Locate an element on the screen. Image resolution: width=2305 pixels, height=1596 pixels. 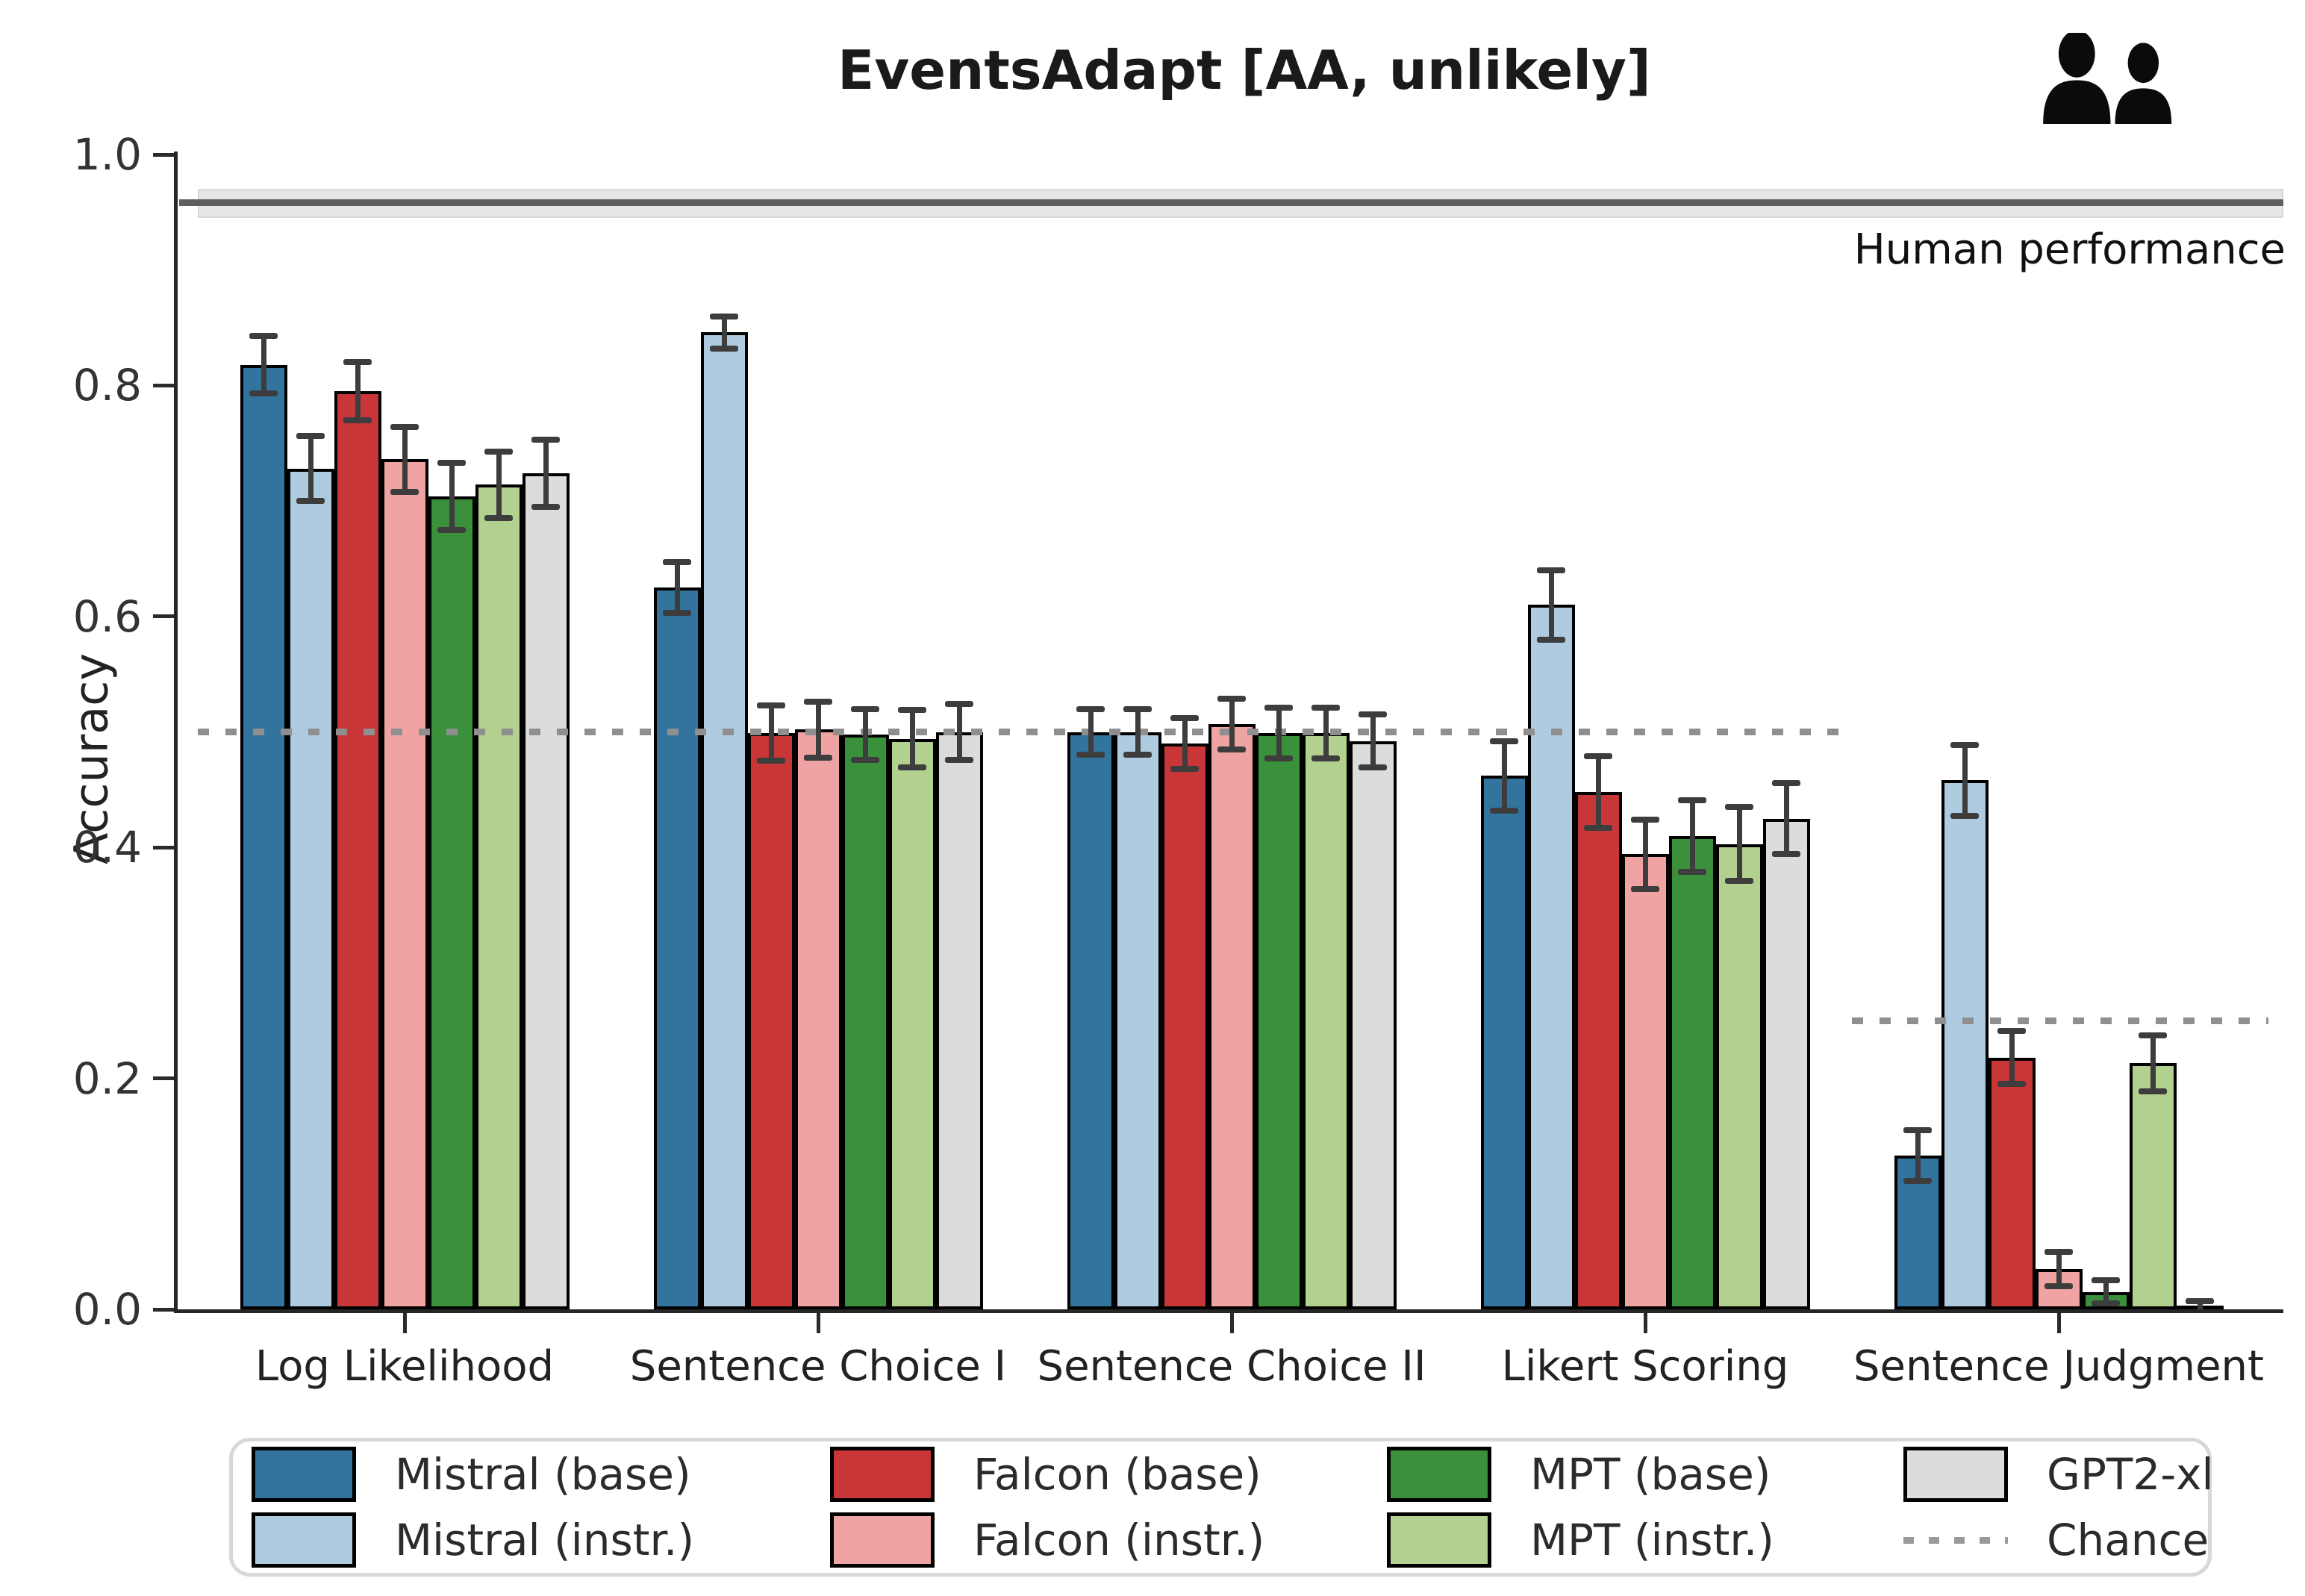
y-tickmark-0.2 is located at coordinates (163, 1078).